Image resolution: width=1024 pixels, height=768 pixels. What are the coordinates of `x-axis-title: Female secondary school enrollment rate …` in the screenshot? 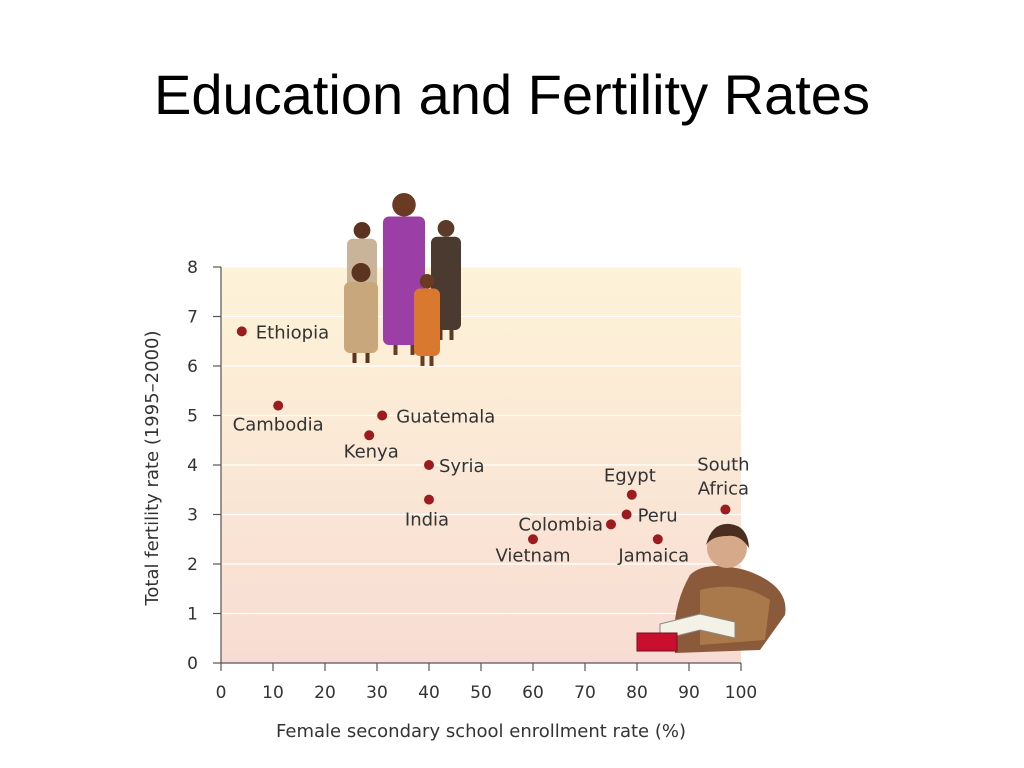 It's located at (481, 731).